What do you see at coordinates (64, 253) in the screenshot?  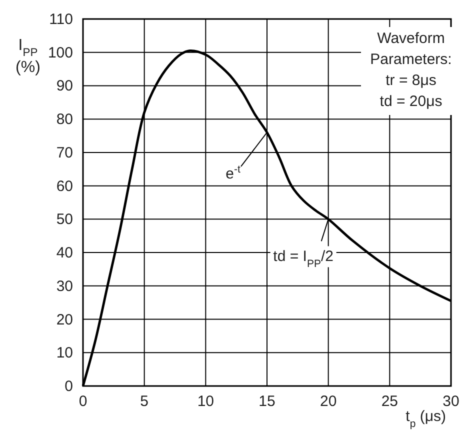 I see `y-tick-label: 40` at bounding box center [64, 253].